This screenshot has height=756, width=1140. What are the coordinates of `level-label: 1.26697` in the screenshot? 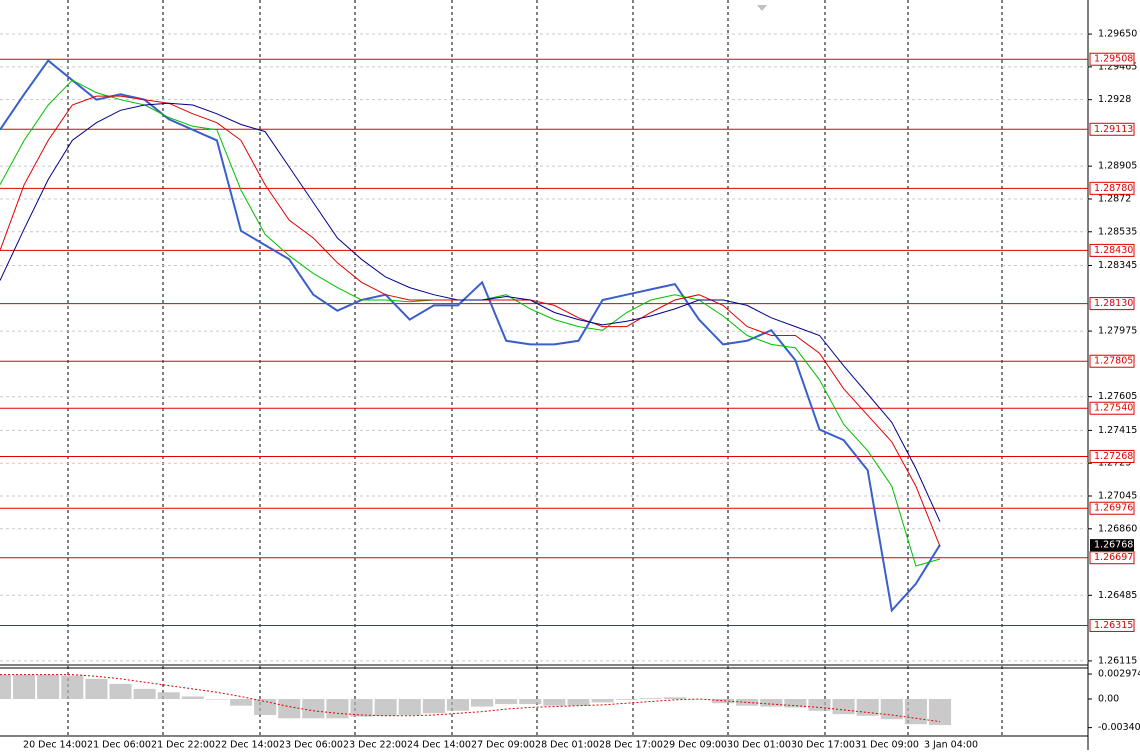 It's located at (1113, 557).